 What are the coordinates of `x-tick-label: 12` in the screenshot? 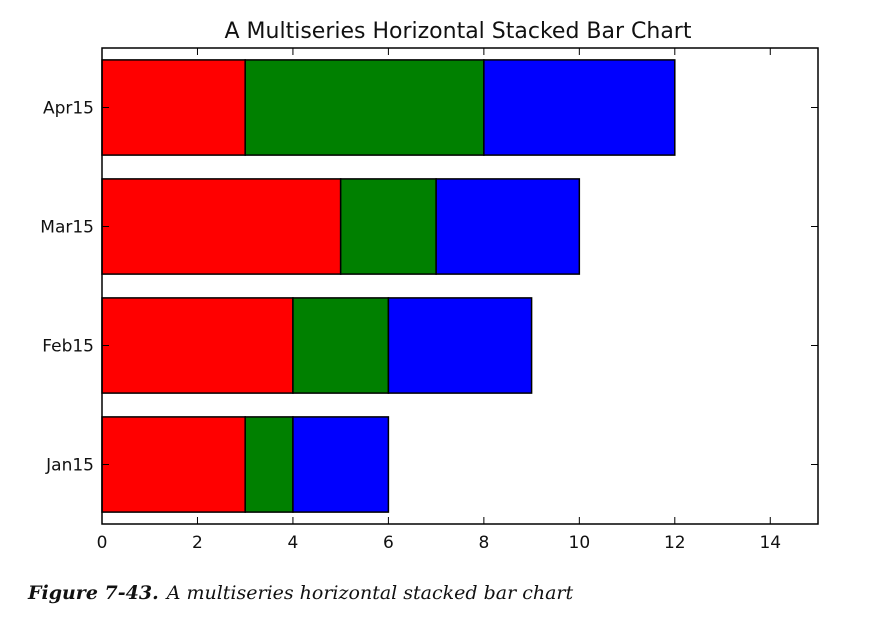 It's located at (675, 543).